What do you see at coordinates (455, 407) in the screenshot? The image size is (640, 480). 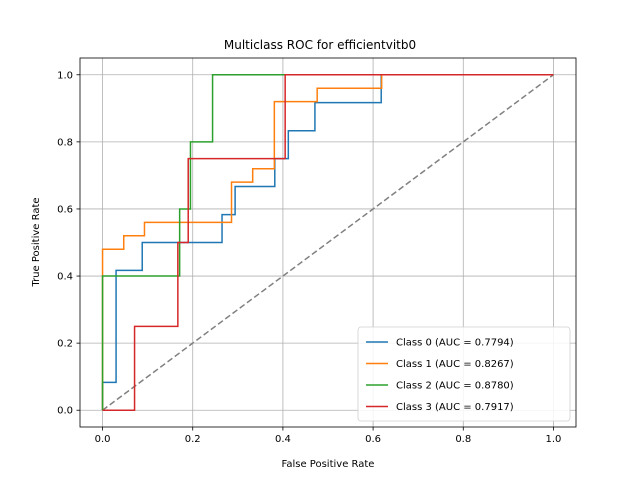 I see `legend-label: Class 3 (AUC = 0.7917)` at bounding box center [455, 407].